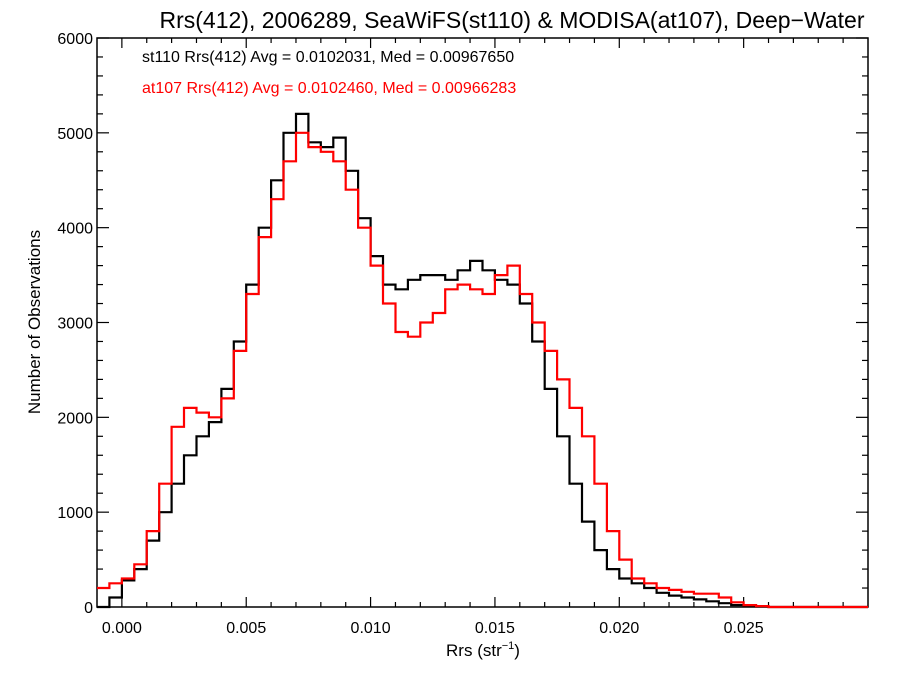  I want to click on y-tick-label: 3000, so click(75, 324).